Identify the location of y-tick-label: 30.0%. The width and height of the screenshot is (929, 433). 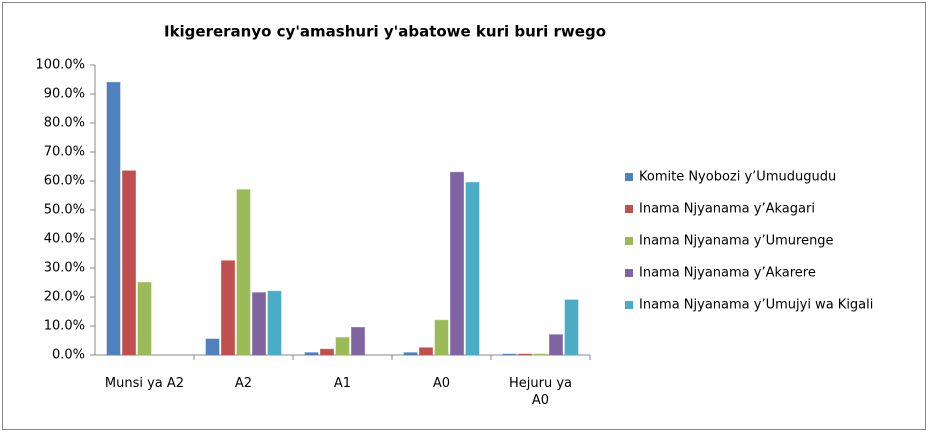
(64, 268).